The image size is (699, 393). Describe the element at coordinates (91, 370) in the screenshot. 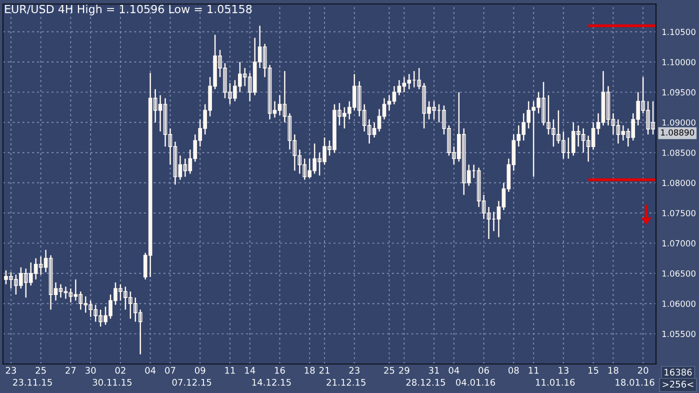

I see `x-tick-label: 30` at that location.